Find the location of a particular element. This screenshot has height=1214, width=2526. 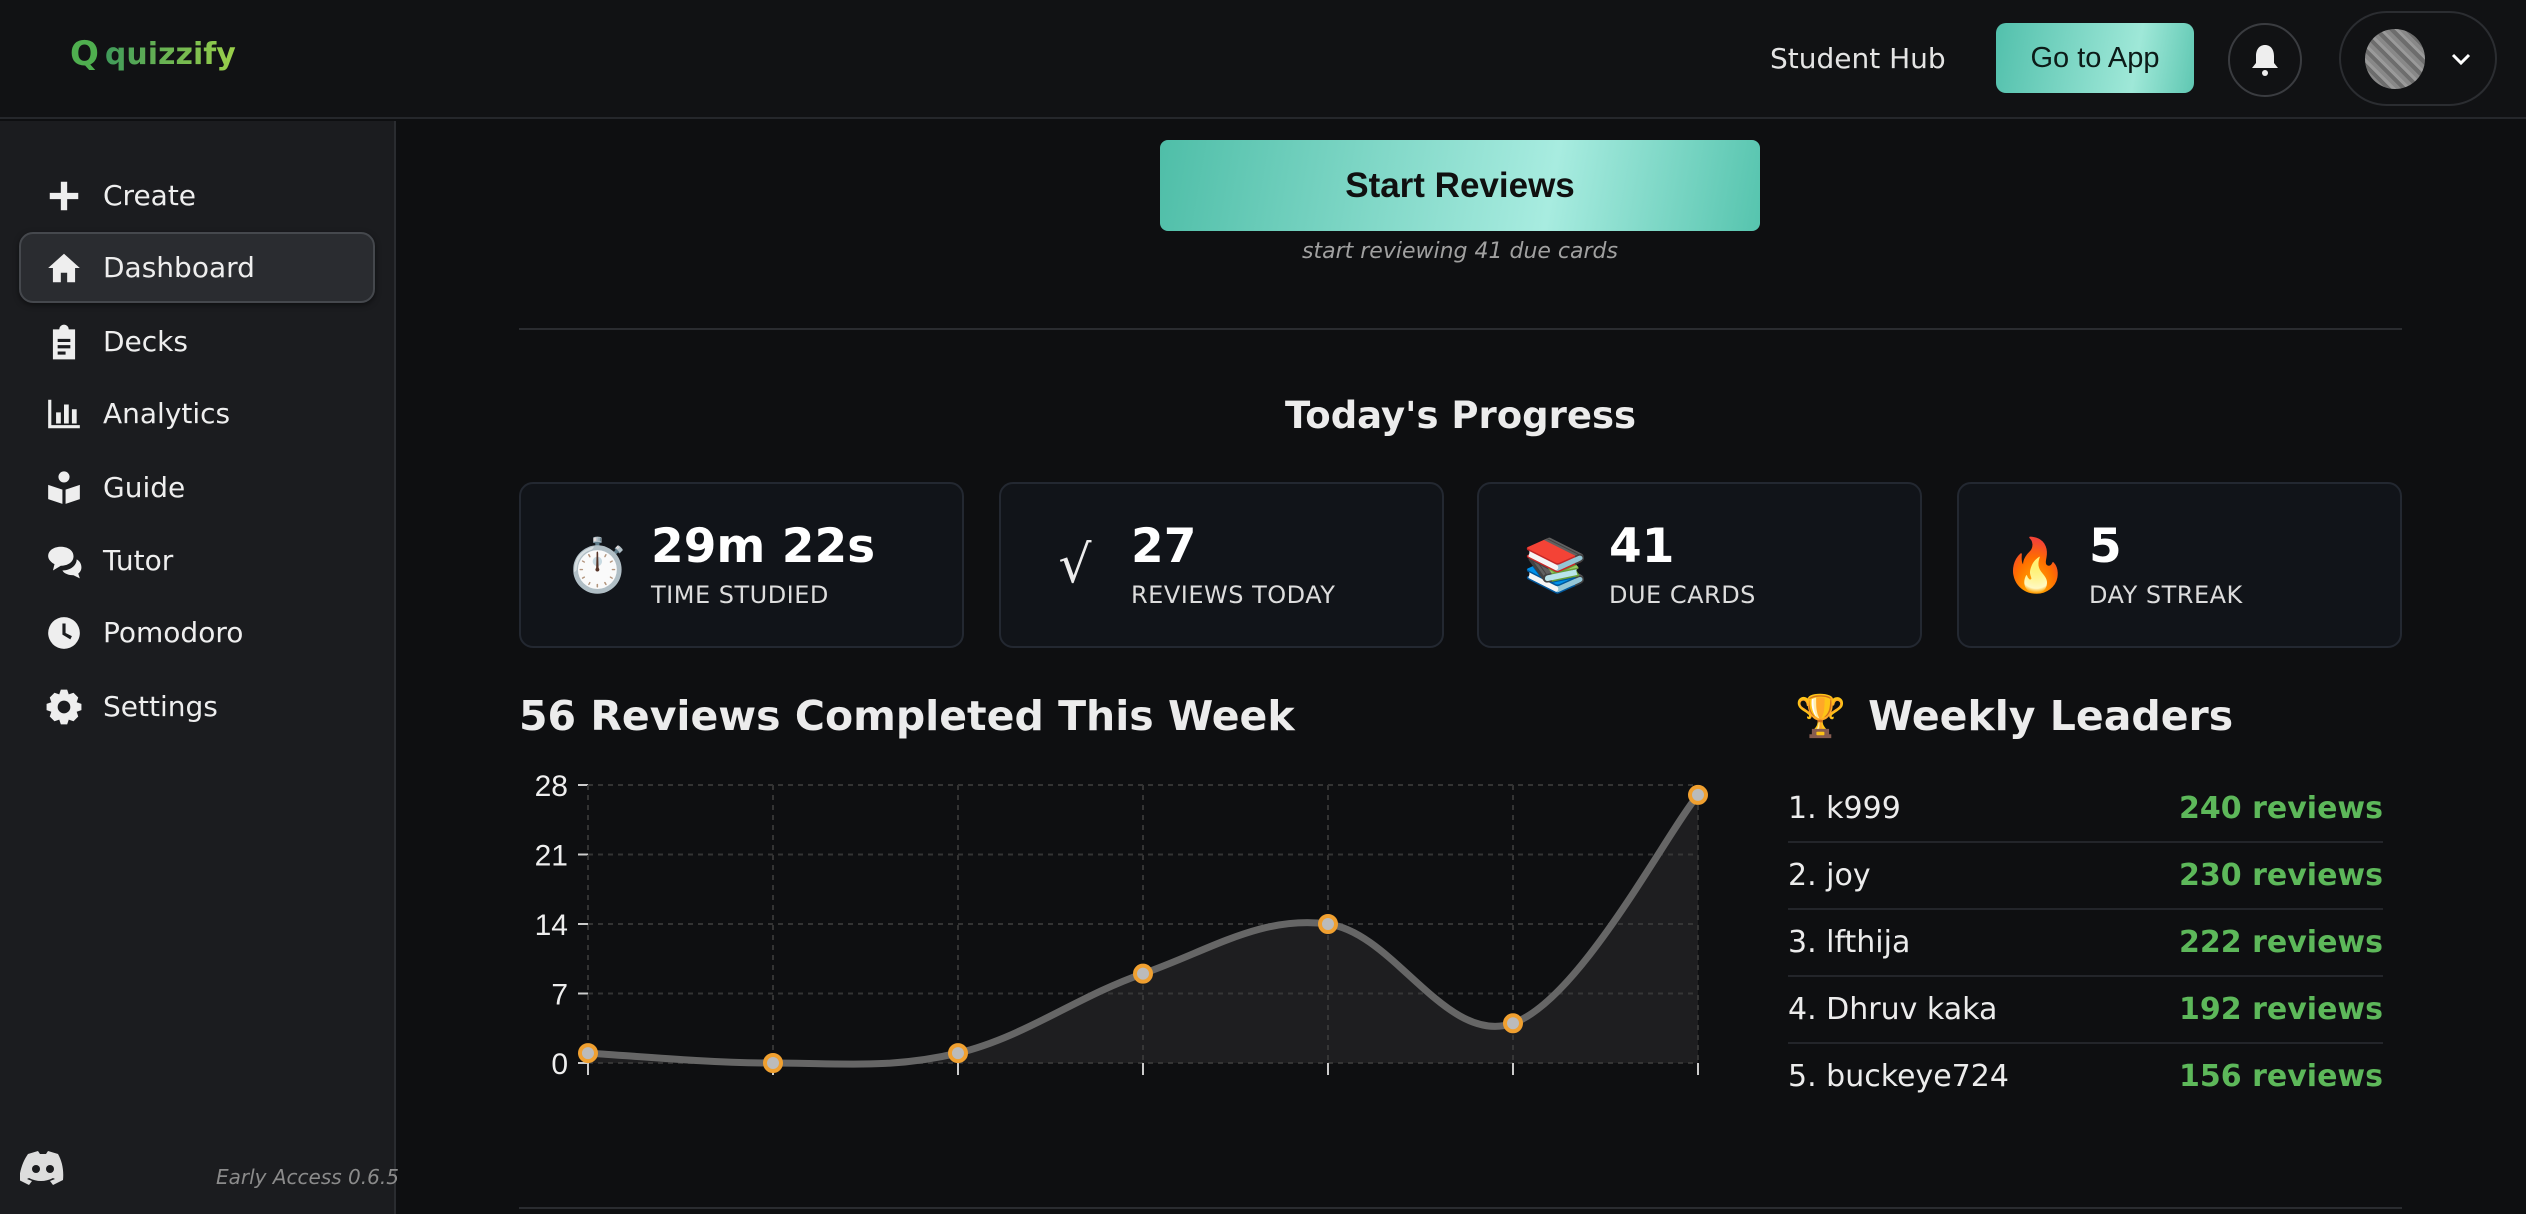

student-hub-link: Student Hub is located at coordinates (1858, 58).